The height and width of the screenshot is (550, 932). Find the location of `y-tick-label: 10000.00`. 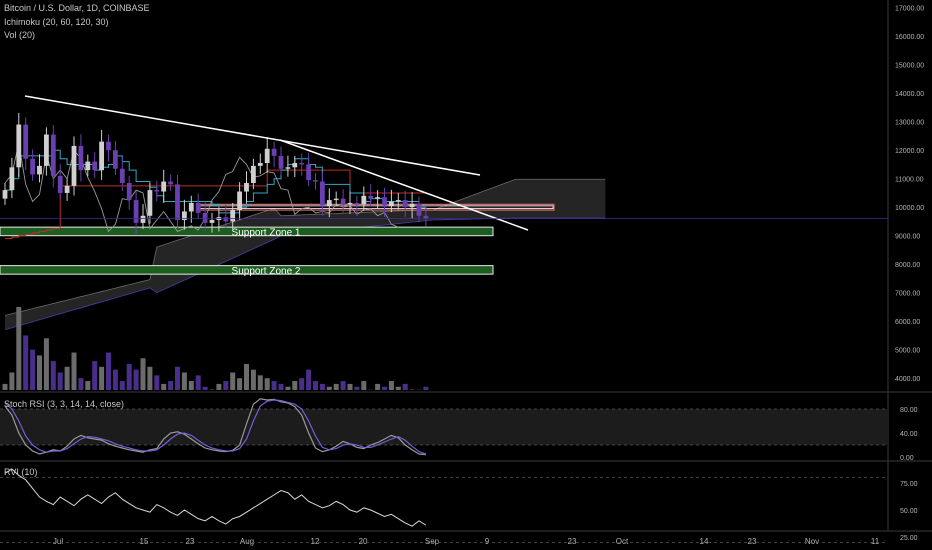

y-tick-label: 10000.00 is located at coordinates (909, 208).